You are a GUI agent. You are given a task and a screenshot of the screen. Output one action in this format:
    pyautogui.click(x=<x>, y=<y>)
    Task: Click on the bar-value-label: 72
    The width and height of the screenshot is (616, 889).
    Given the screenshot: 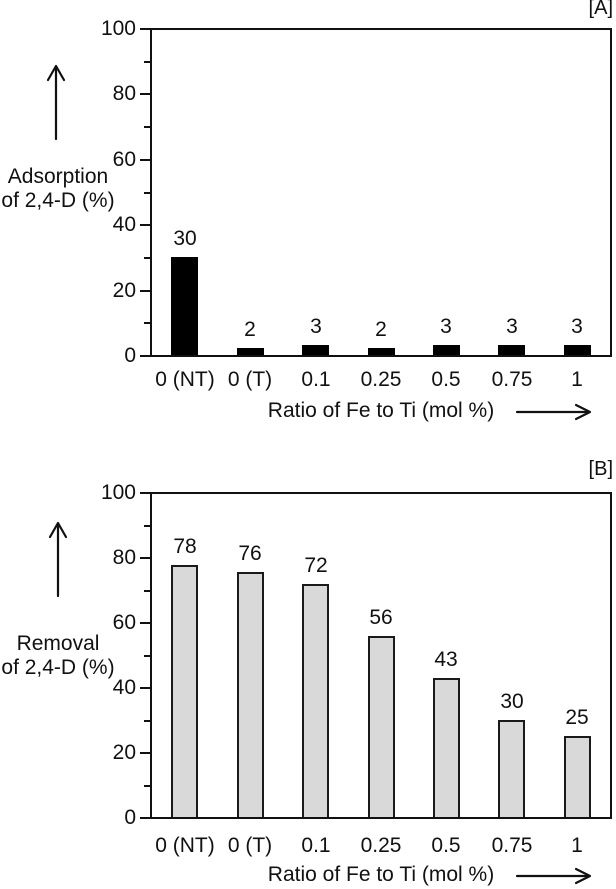 What is the action you would take?
    pyautogui.click(x=316, y=565)
    